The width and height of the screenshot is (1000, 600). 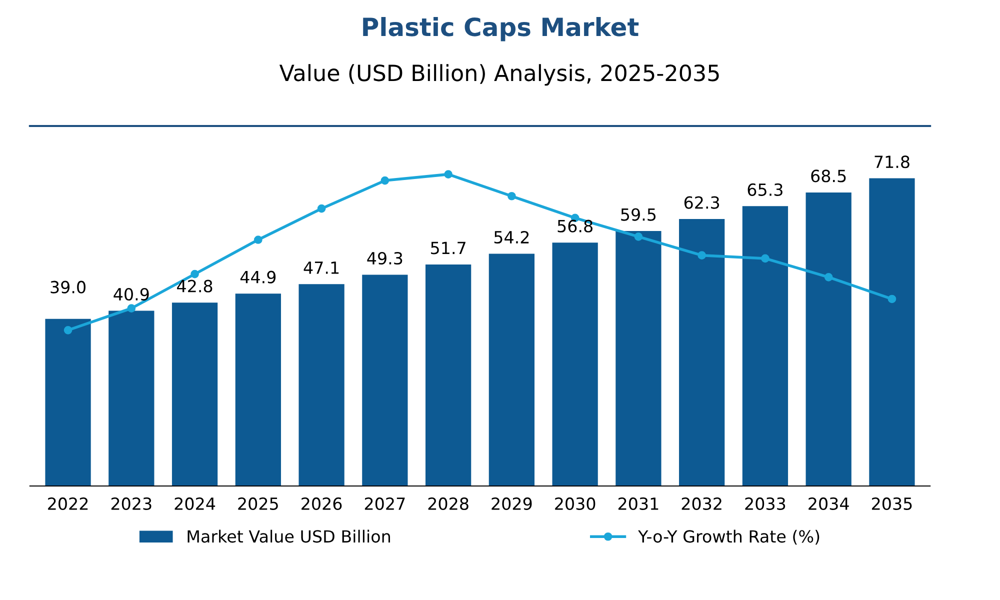 What do you see at coordinates (729, 537) in the screenshot?
I see `legend-label: Y-o-Y Growth Rate (%)` at bounding box center [729, 537].